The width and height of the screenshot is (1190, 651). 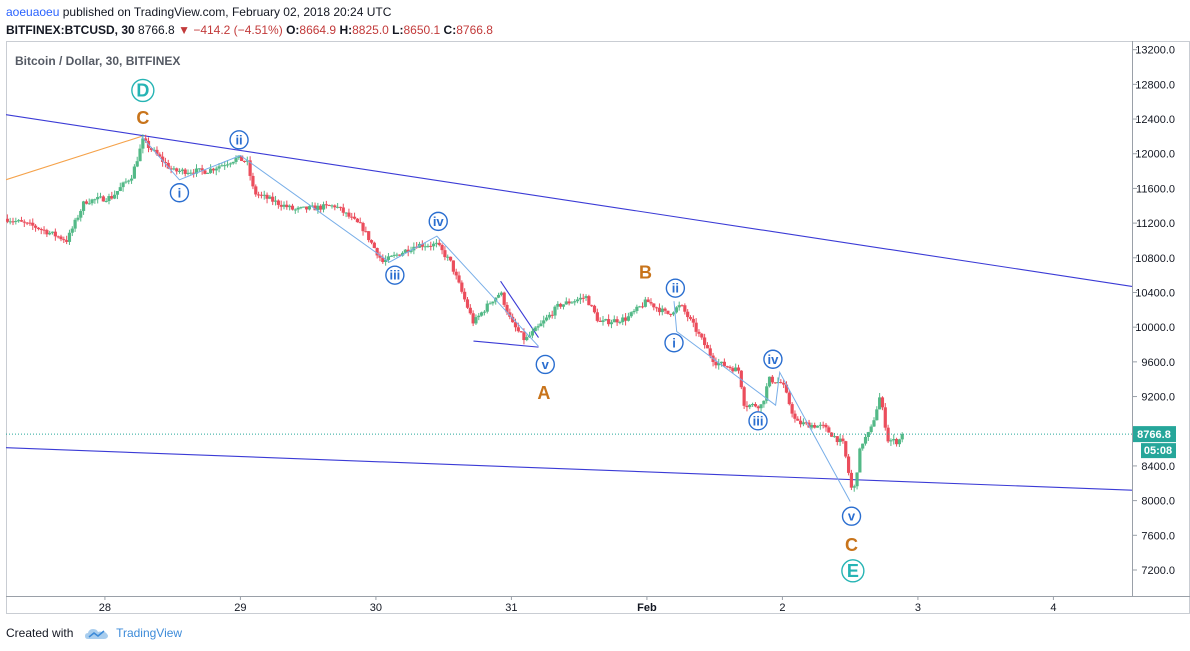 What do you see at coordinates (439, 221) in the screenshot?
I see `wave-label: iv` at bounding box center [439, 221].